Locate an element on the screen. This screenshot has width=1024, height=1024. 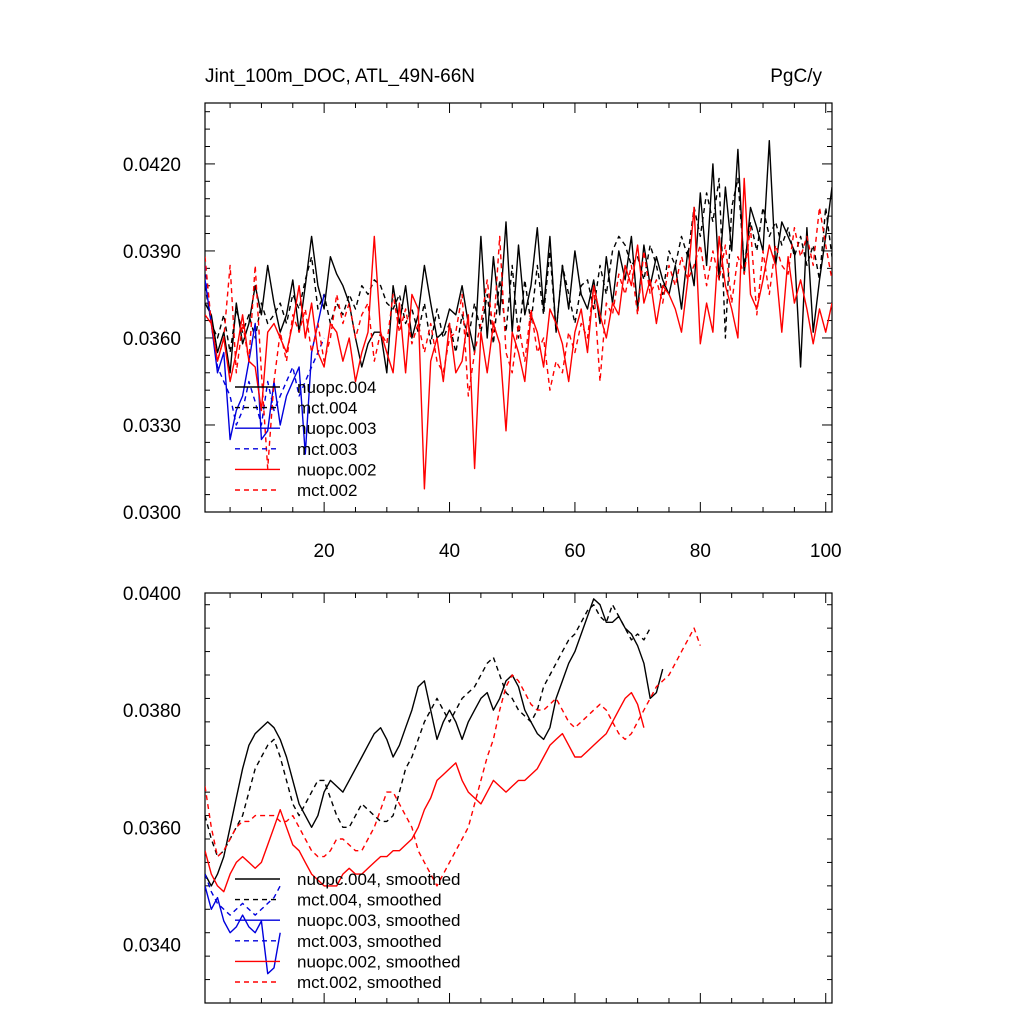
legend-label: nuopc.003, smoothed is located at coordinates (379, 920).